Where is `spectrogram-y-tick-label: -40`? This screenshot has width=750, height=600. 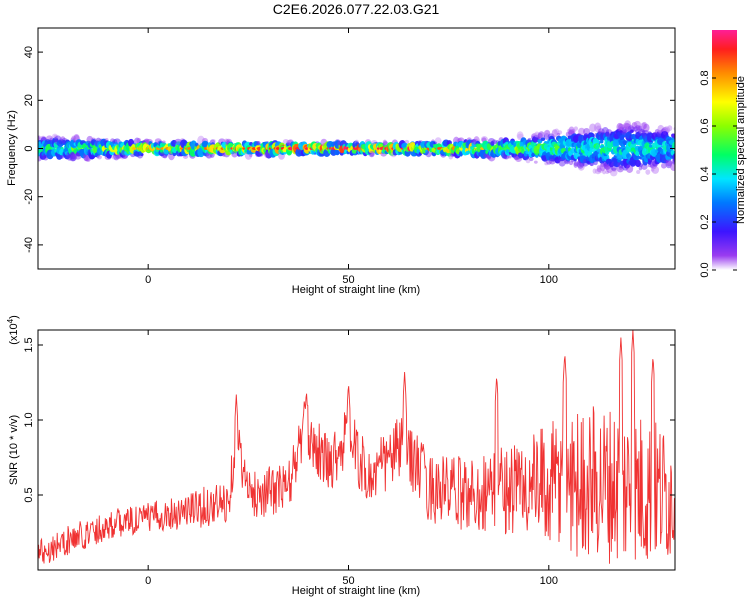 spectrogram-y-tick-label: -40 is located at coordinates (29, 245).